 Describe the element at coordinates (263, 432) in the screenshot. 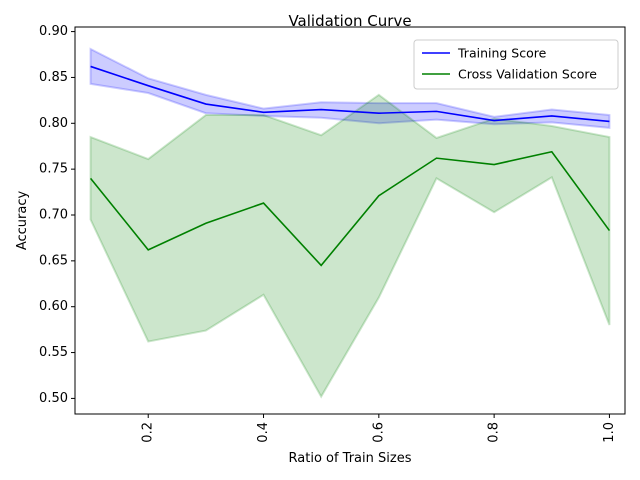

I see `x-tick-label: 0.4` at that location.